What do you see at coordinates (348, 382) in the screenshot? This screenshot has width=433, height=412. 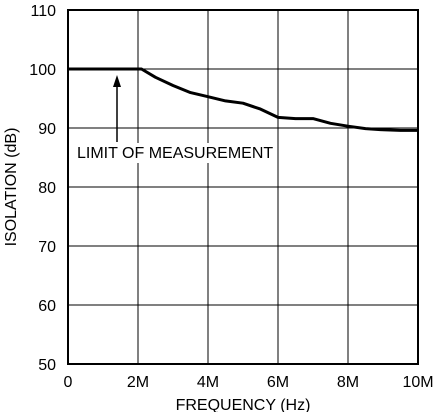 I see `x-tick-label: 8M` at bounding box center [348, 382].